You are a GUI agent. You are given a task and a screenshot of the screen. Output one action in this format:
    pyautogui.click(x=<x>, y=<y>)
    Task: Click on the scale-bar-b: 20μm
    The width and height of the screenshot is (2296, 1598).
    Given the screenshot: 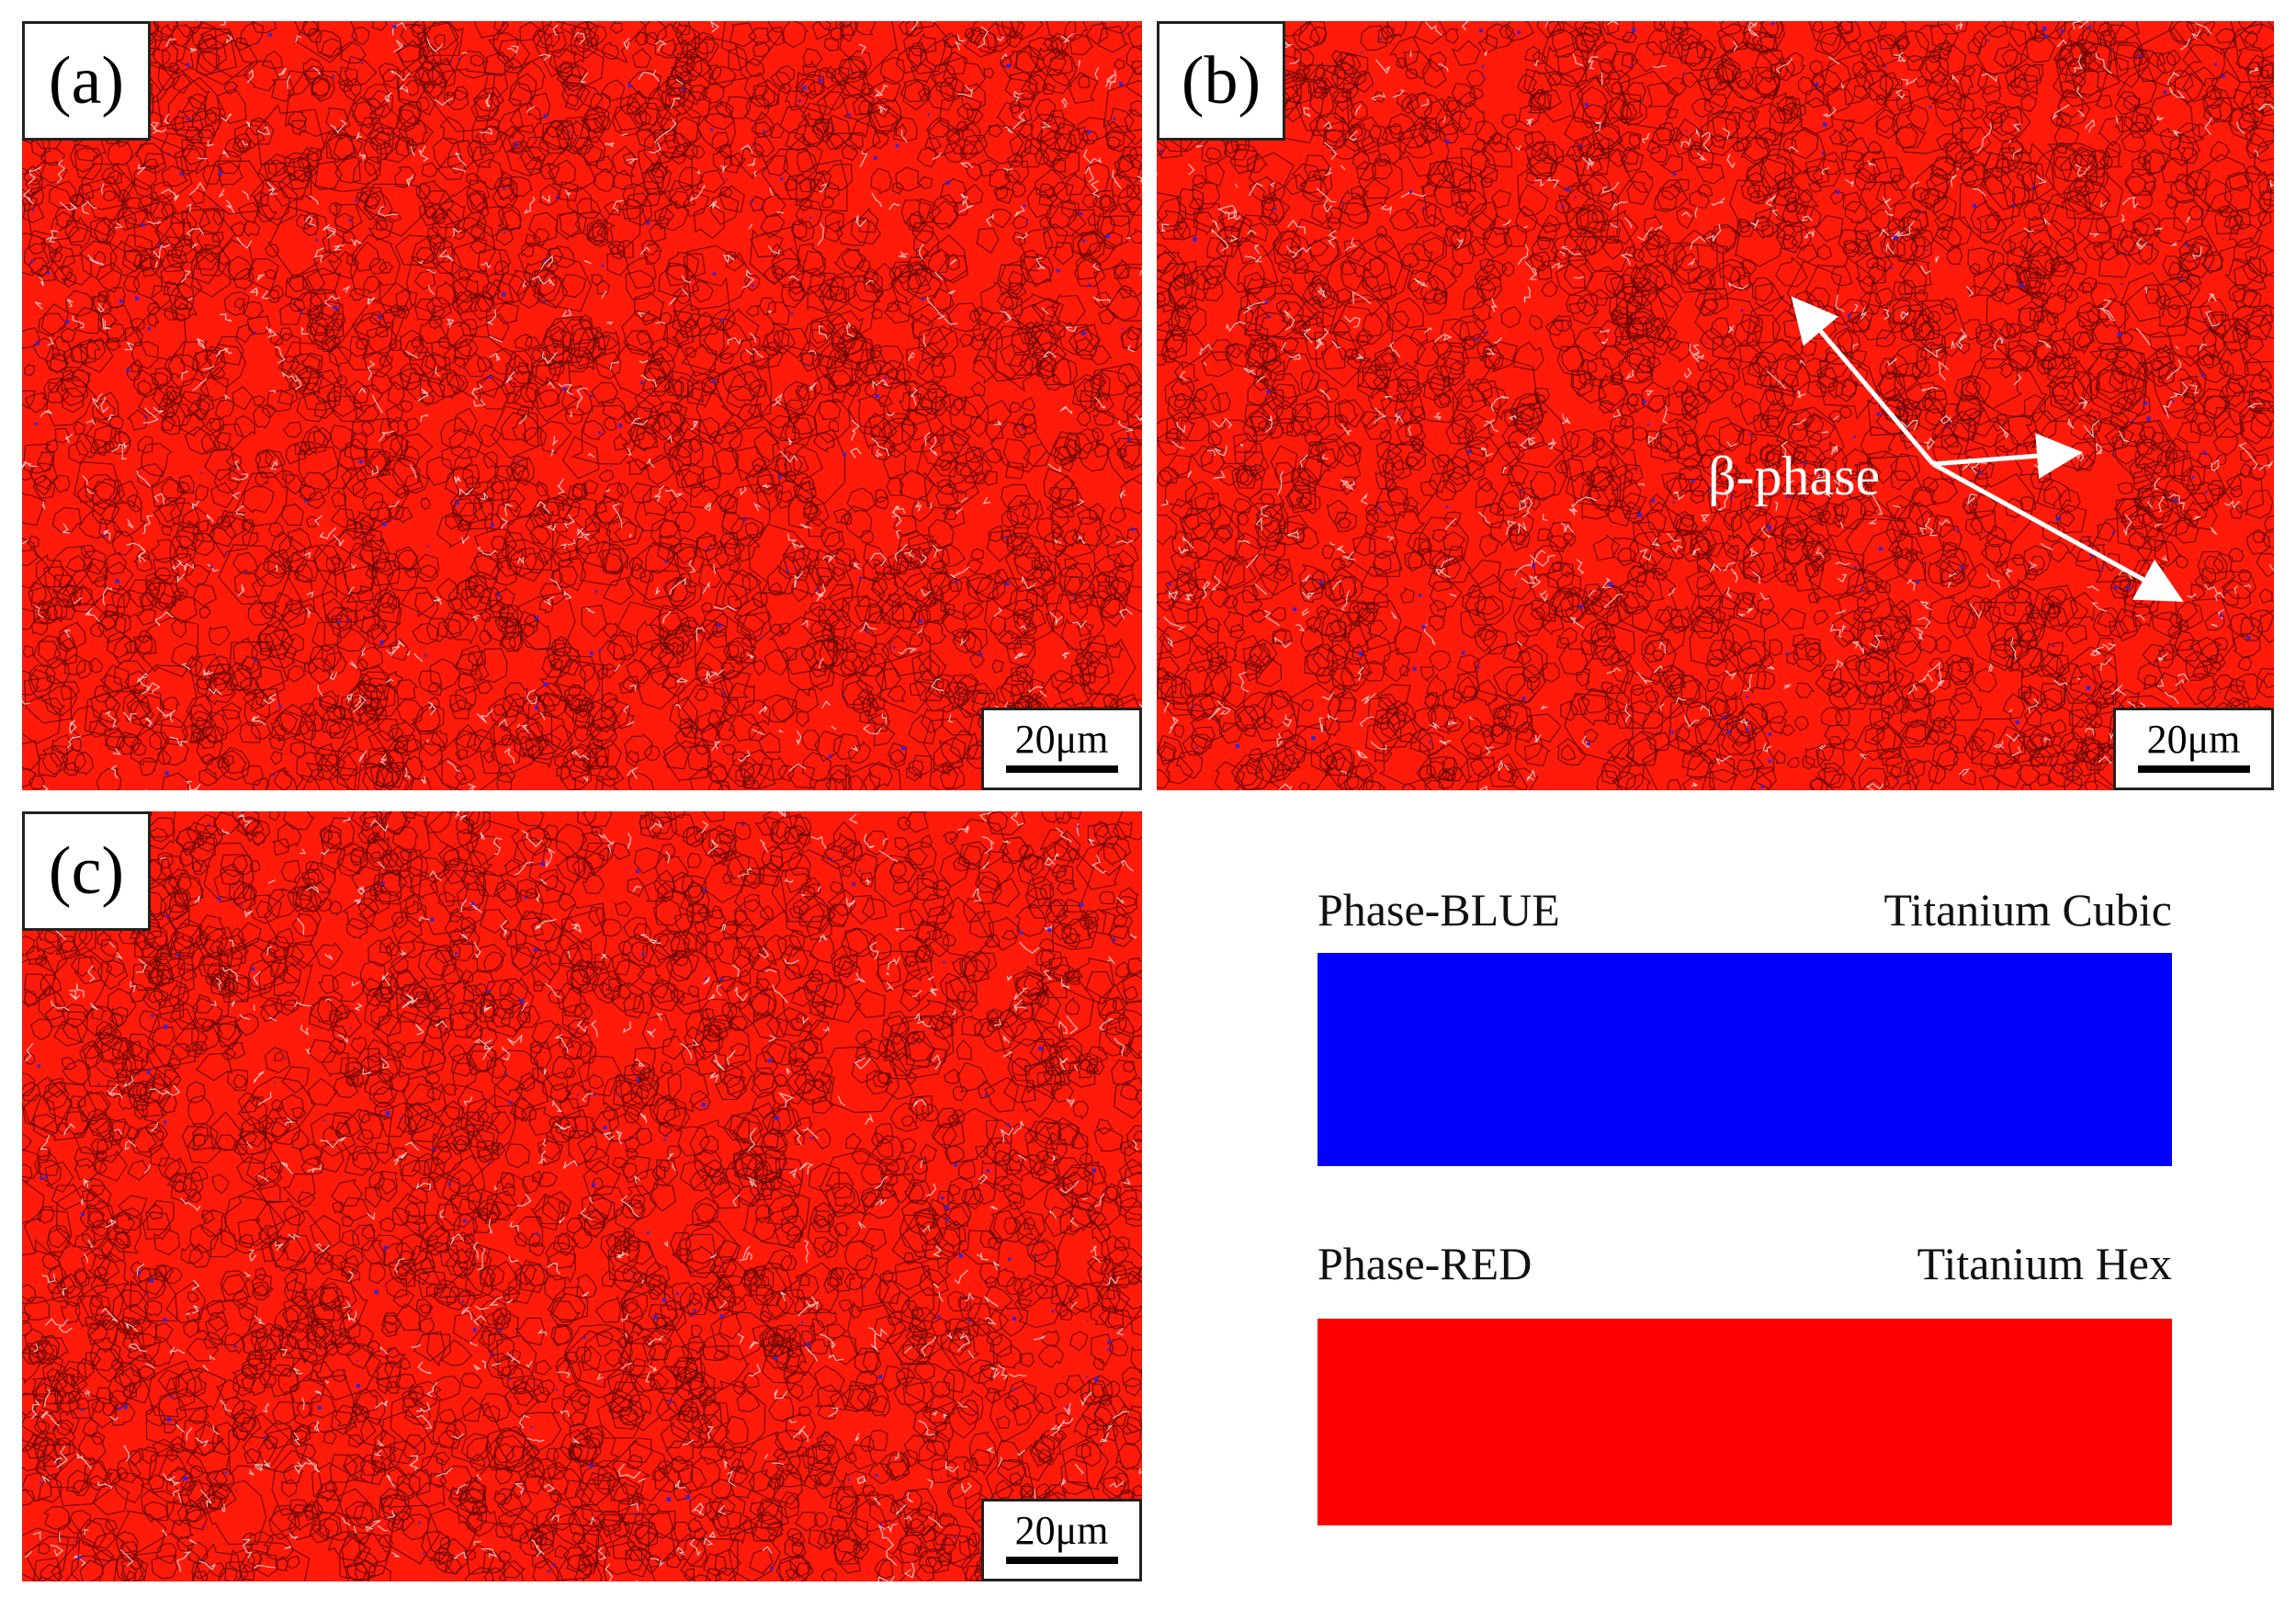 What is the action you would take?
    pyautogui.click(x=2193, y=749)
    